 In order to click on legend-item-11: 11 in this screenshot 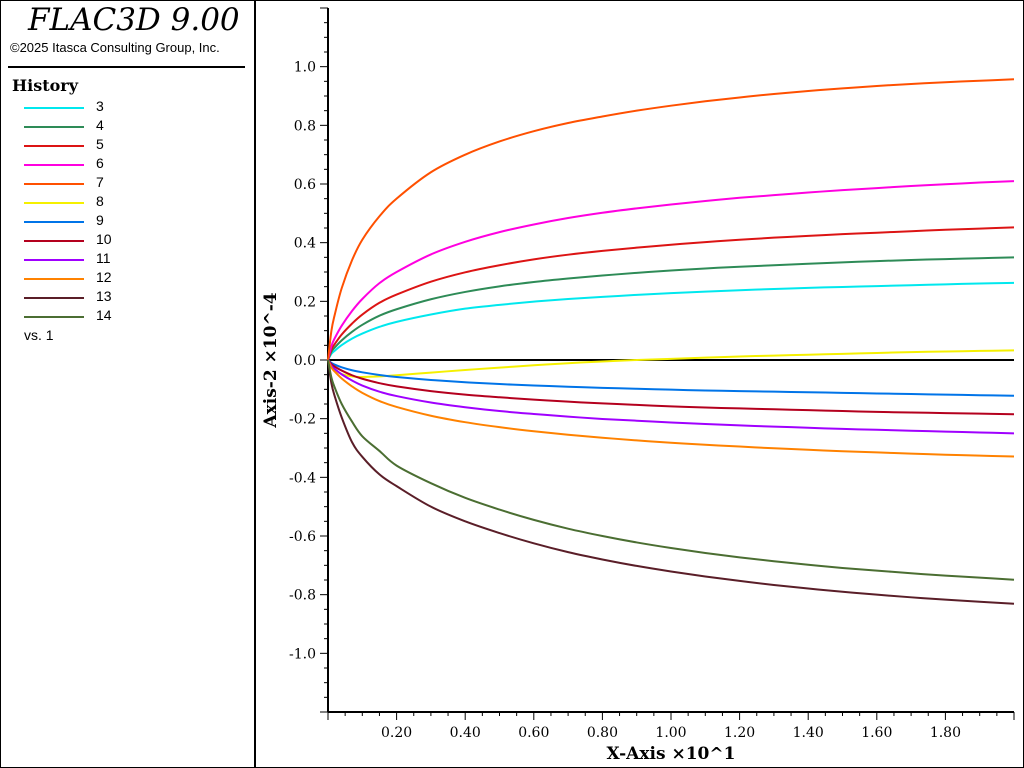, I will do `click(124, 259)`.